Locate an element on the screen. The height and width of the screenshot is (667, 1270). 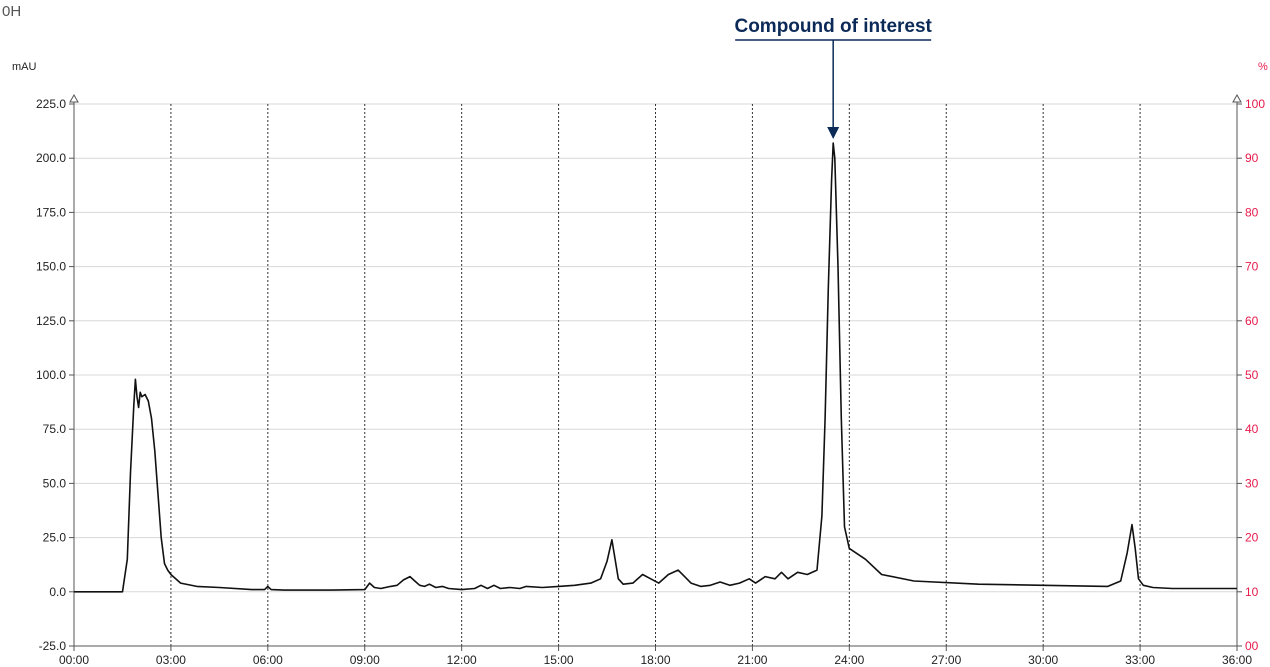
annotation-label: Compound of interest is located at coordinates (833, 26).